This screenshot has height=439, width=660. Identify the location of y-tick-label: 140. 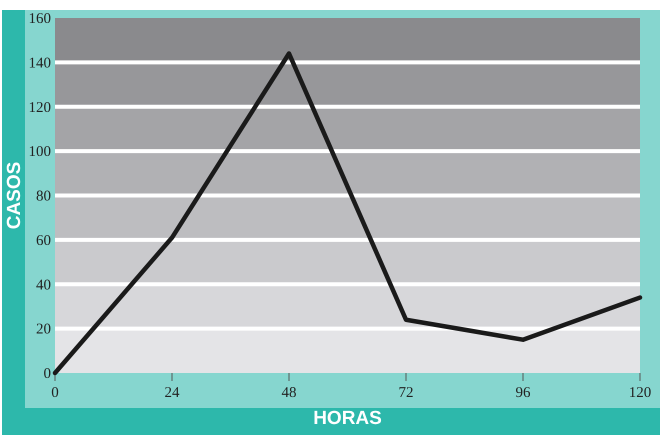
(39, 63).